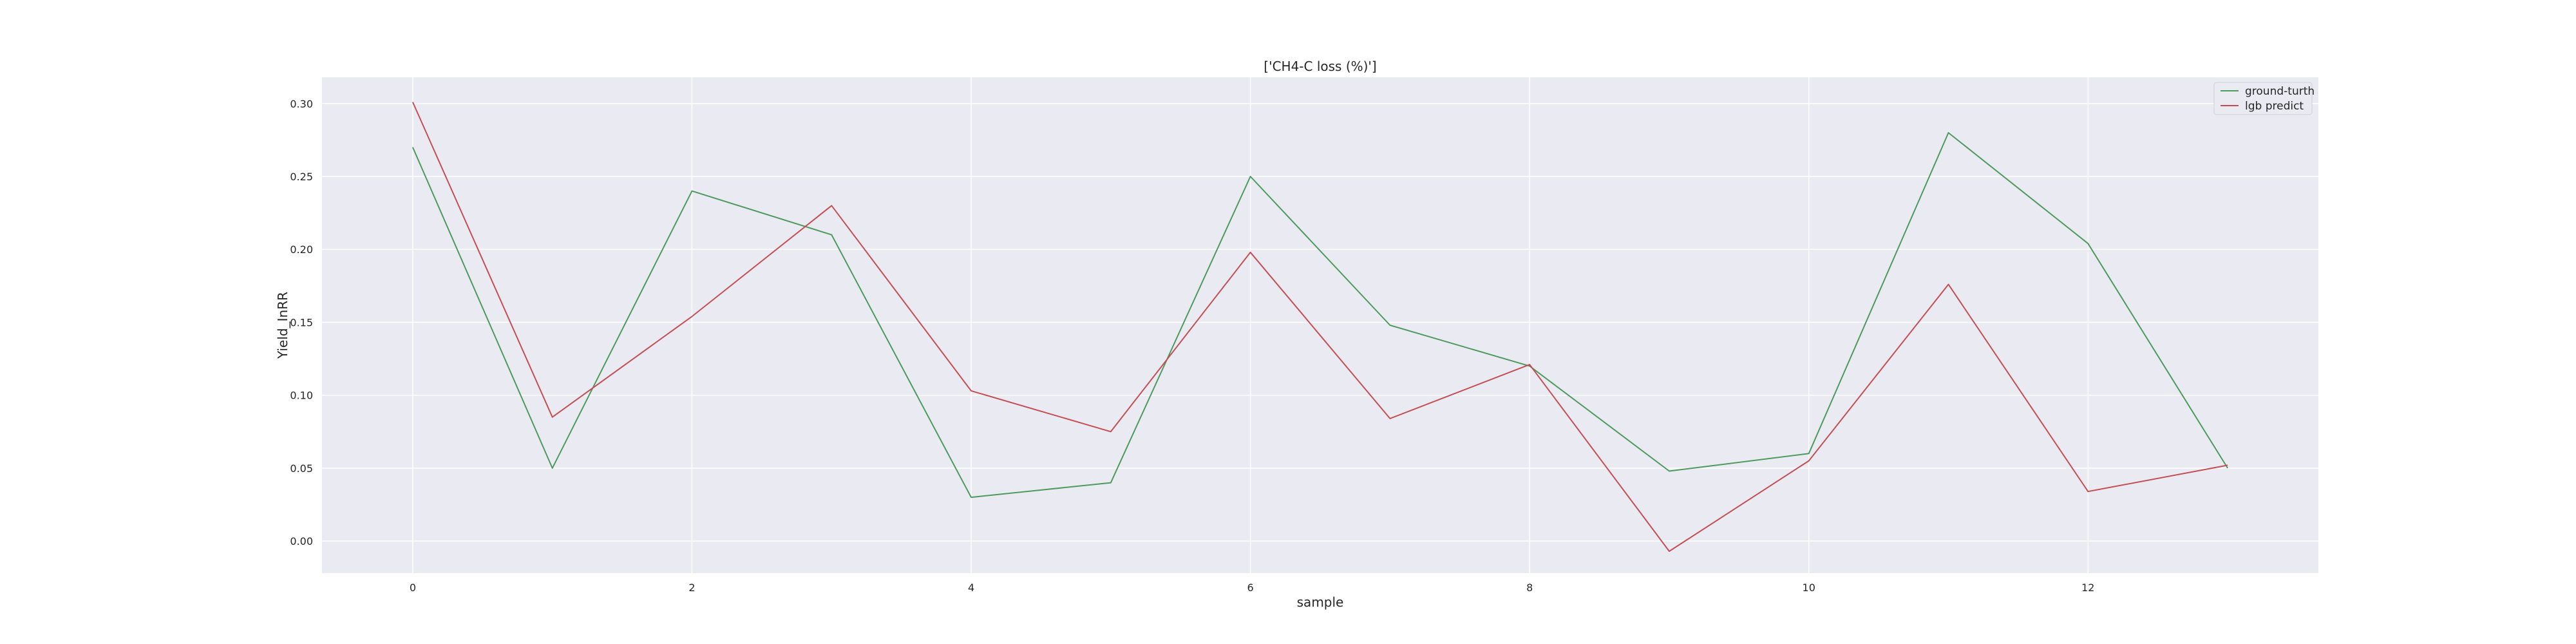 The height and width of the screenshot is (644, 2576). What do you see at coordinates (691, 588) in the screenshot?
I see `x-tick-label: 2` at bounding box center [691, 588].